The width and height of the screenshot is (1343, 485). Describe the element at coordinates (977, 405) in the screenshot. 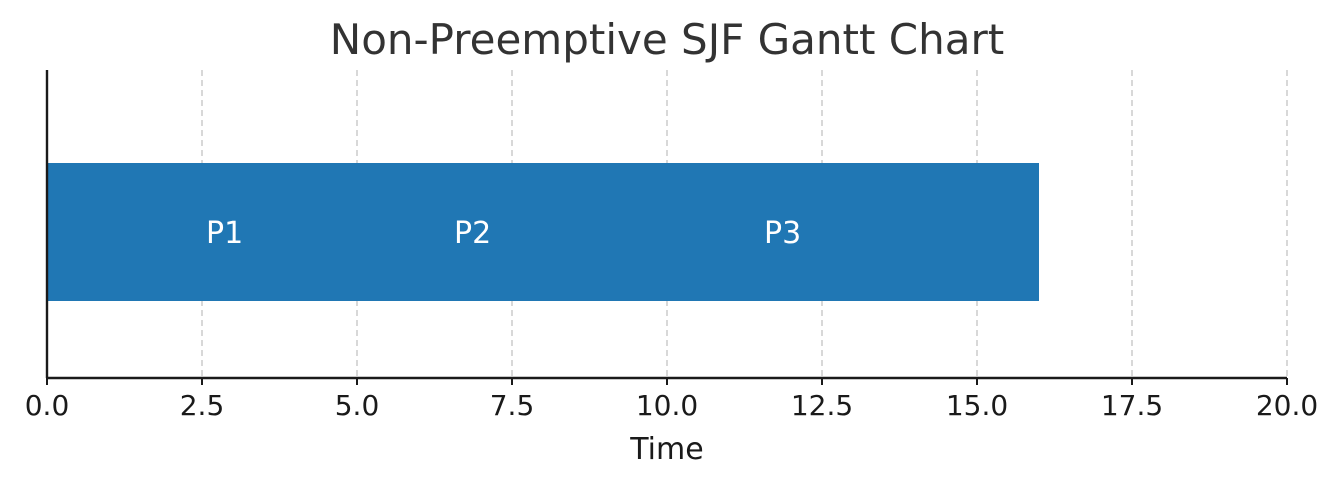

I see `x-tick-label: 15.0` at that location.